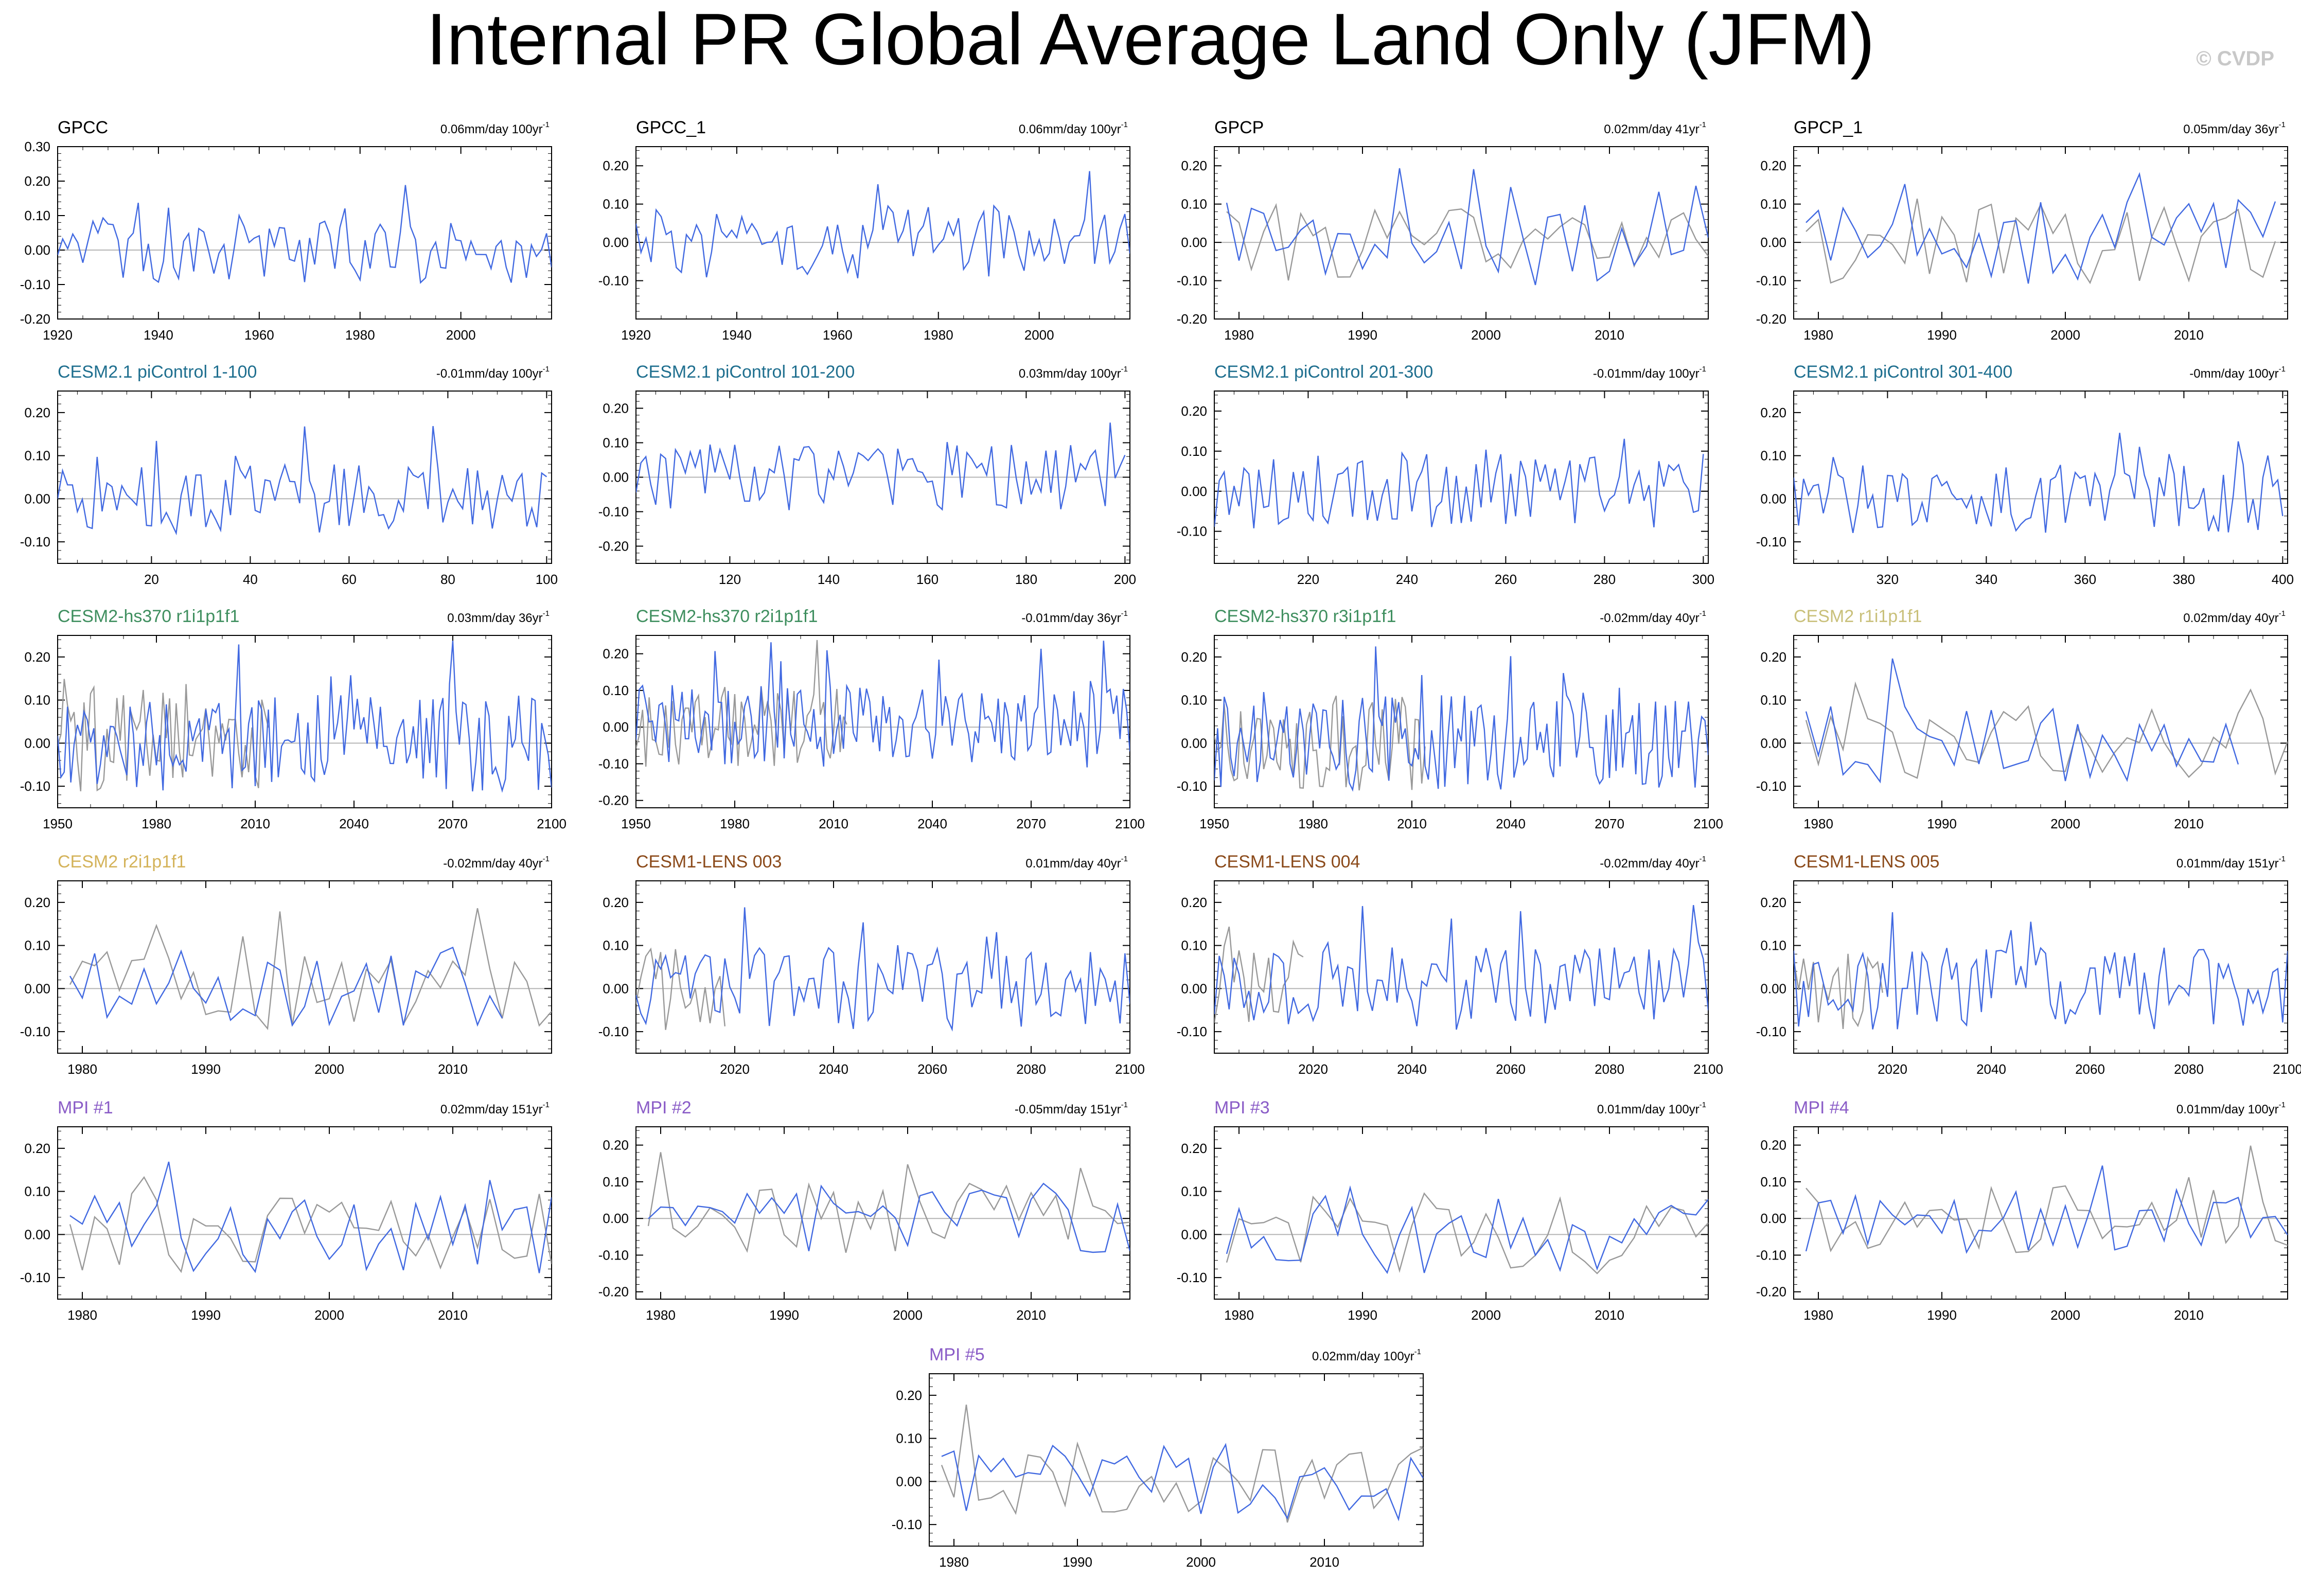  What do you see at coordinates (737, 335) in the screenshot?
I see `x-tick-label: 1940` at bounding box center [737, 335].